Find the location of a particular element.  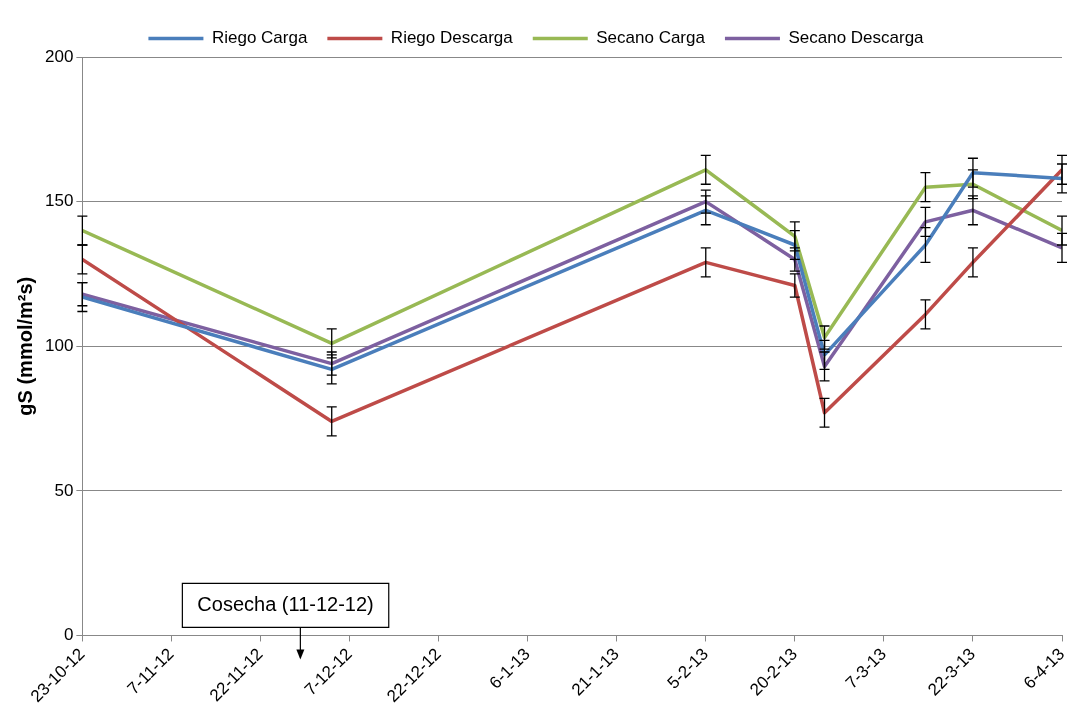

y-tick-label: 0 is located at coordinates (68, 635).